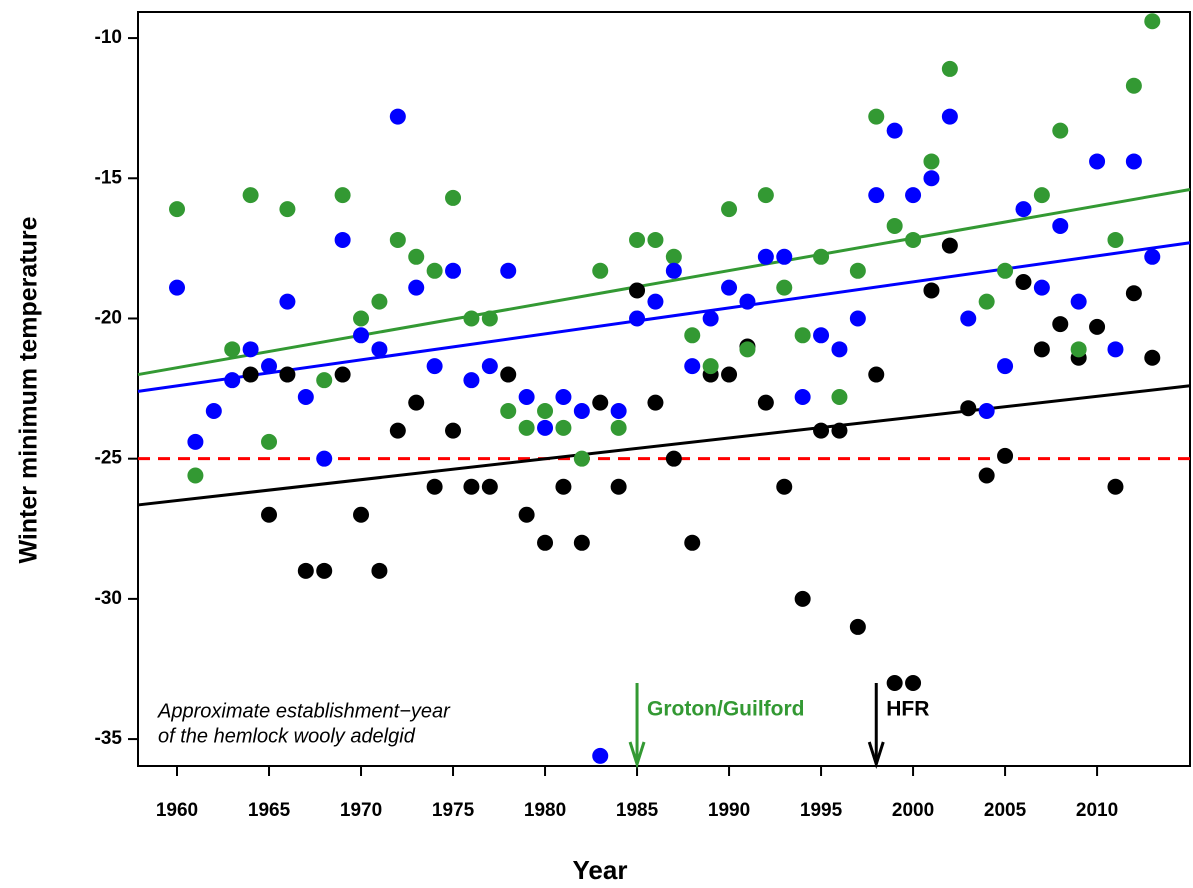  I want to click on arrow-label: HFR, so click(907, 709).